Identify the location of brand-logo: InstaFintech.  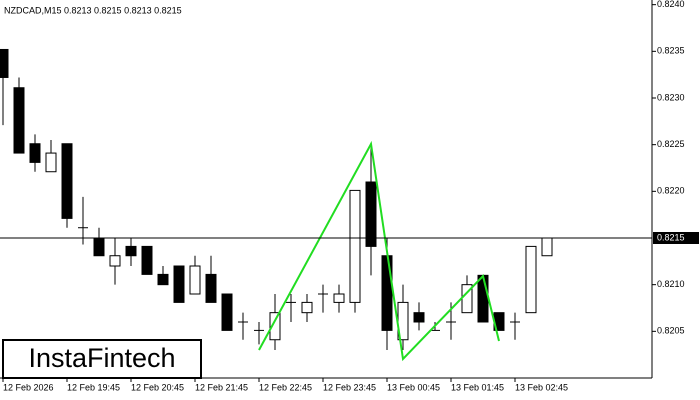
(101, 358).